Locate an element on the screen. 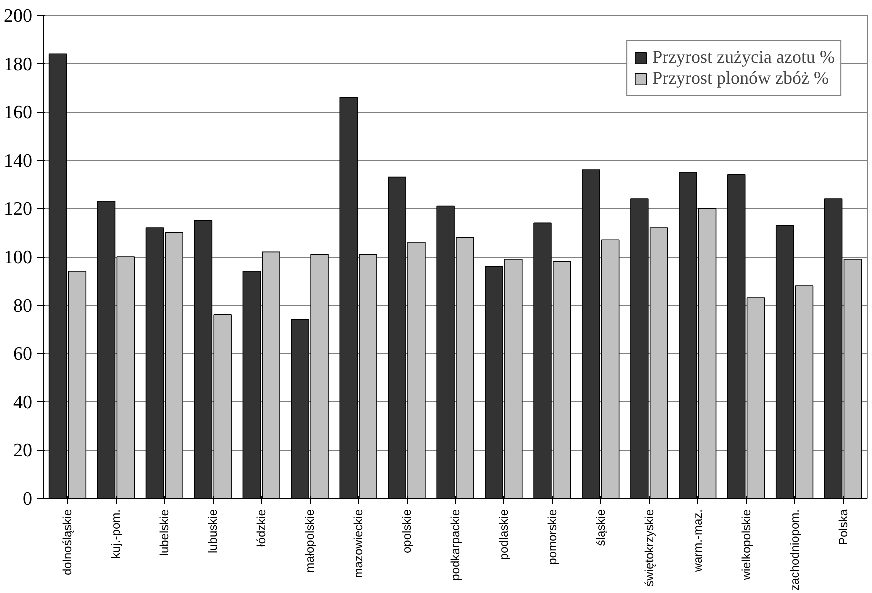 The width and height of the screenshot is (872, 593). x-tick-label: pomorskie is located at coordinates (552, 537).